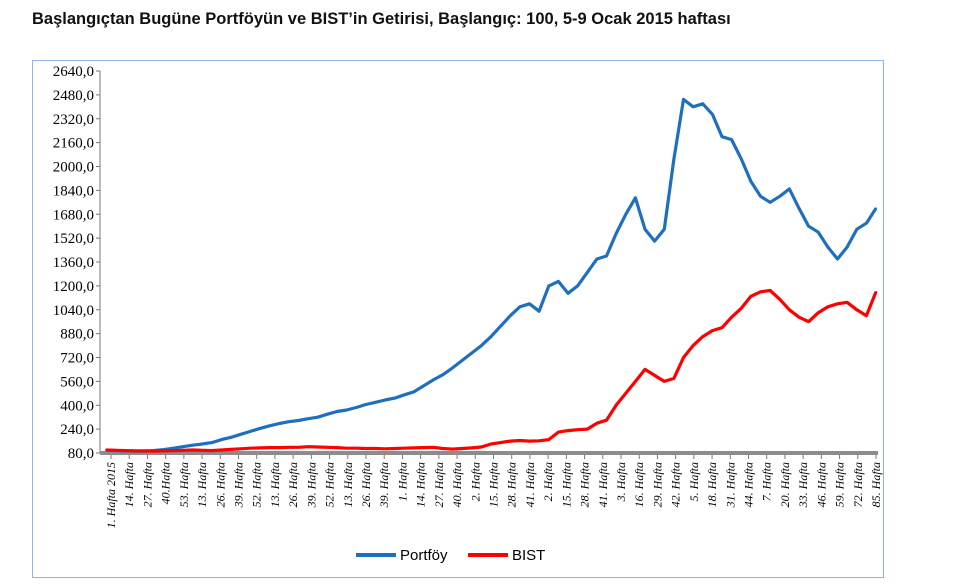 The width and height of the screenshot is (960, 588). I want to click on x-tick-label: 15. Hafta, so click(566, 484).